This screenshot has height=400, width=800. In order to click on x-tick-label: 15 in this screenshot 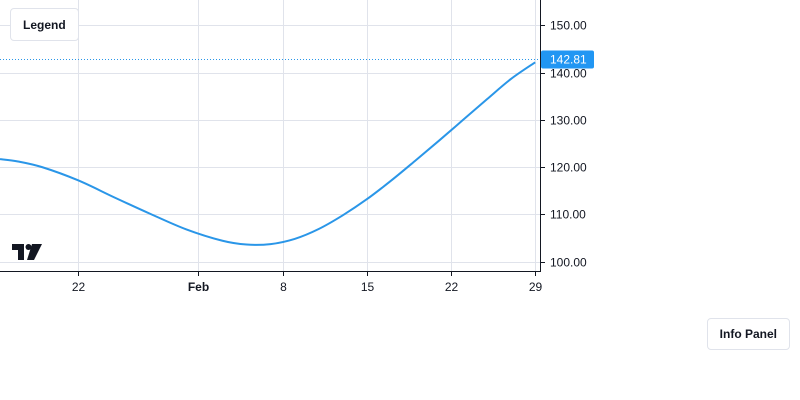, I will do `click(368, 287)`.